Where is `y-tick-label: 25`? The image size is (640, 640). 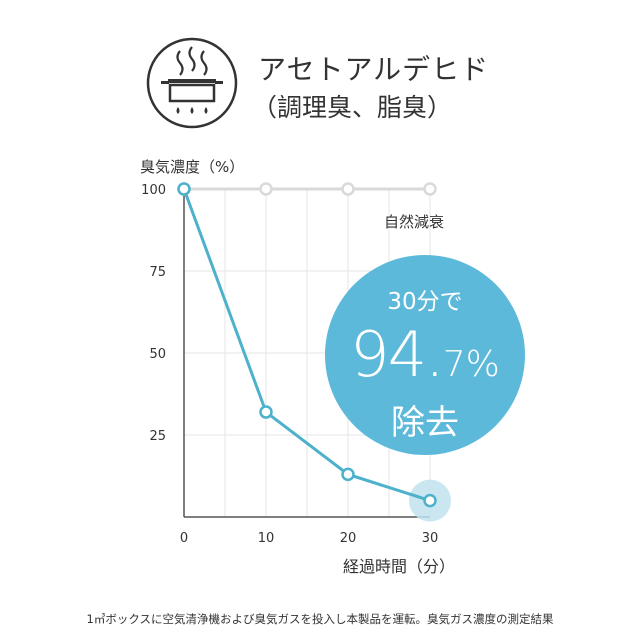
y-tick-label: 25 is located at coordinates (157, 436).